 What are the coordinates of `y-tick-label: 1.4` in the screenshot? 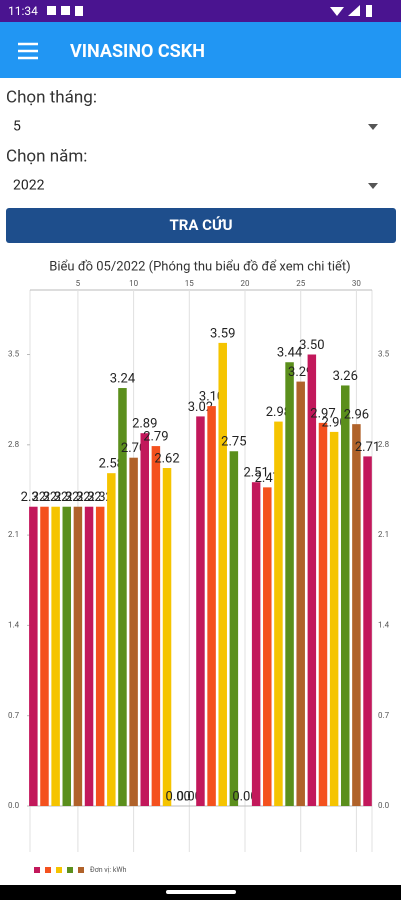 It's located at (14, 625).